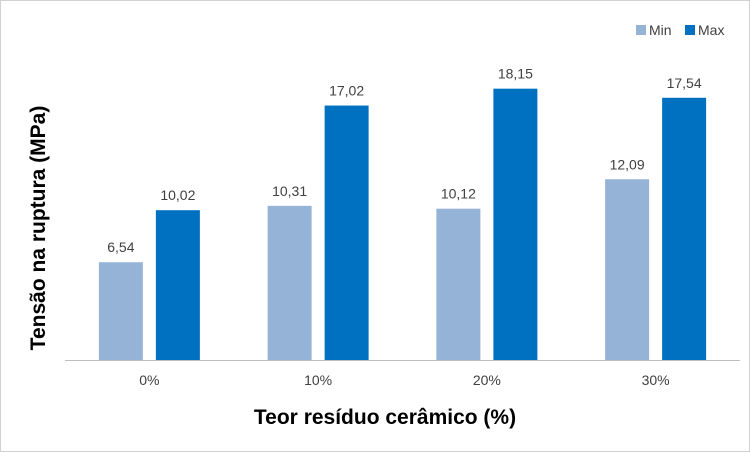 This screenshot has height=452, width=750. What do you see at coordinates (627, 164) in the screenshot?
I see `data-label-min-3: 12,09` at bounding box center [627, 164].